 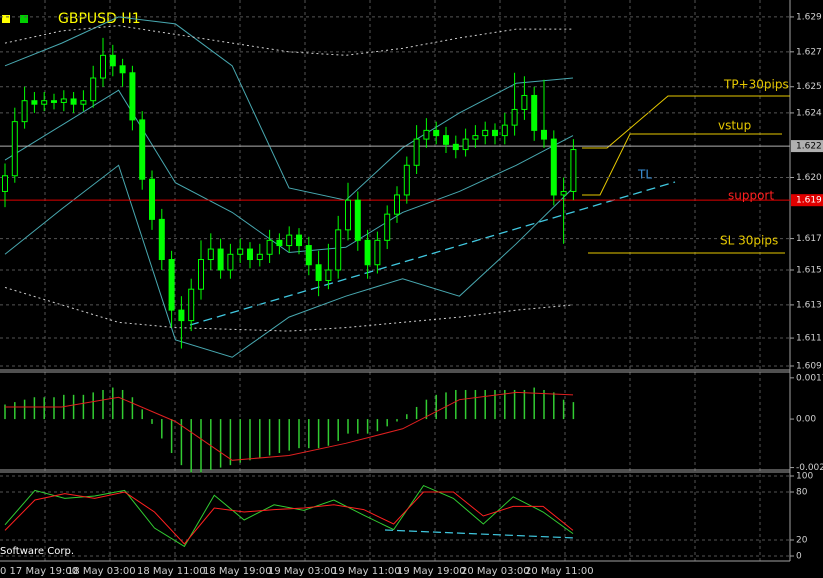 What do you see at coordinates (682, 164) in the screenshot?
I see `entry-line` at bounding box center [682, 164].